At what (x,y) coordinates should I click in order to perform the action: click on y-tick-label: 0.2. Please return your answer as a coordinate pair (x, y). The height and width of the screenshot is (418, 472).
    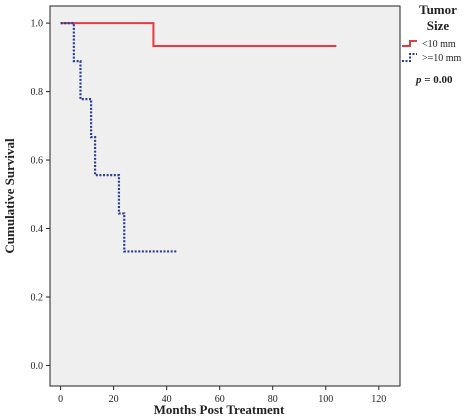
    Looking at the image, I should click on (37, 297).